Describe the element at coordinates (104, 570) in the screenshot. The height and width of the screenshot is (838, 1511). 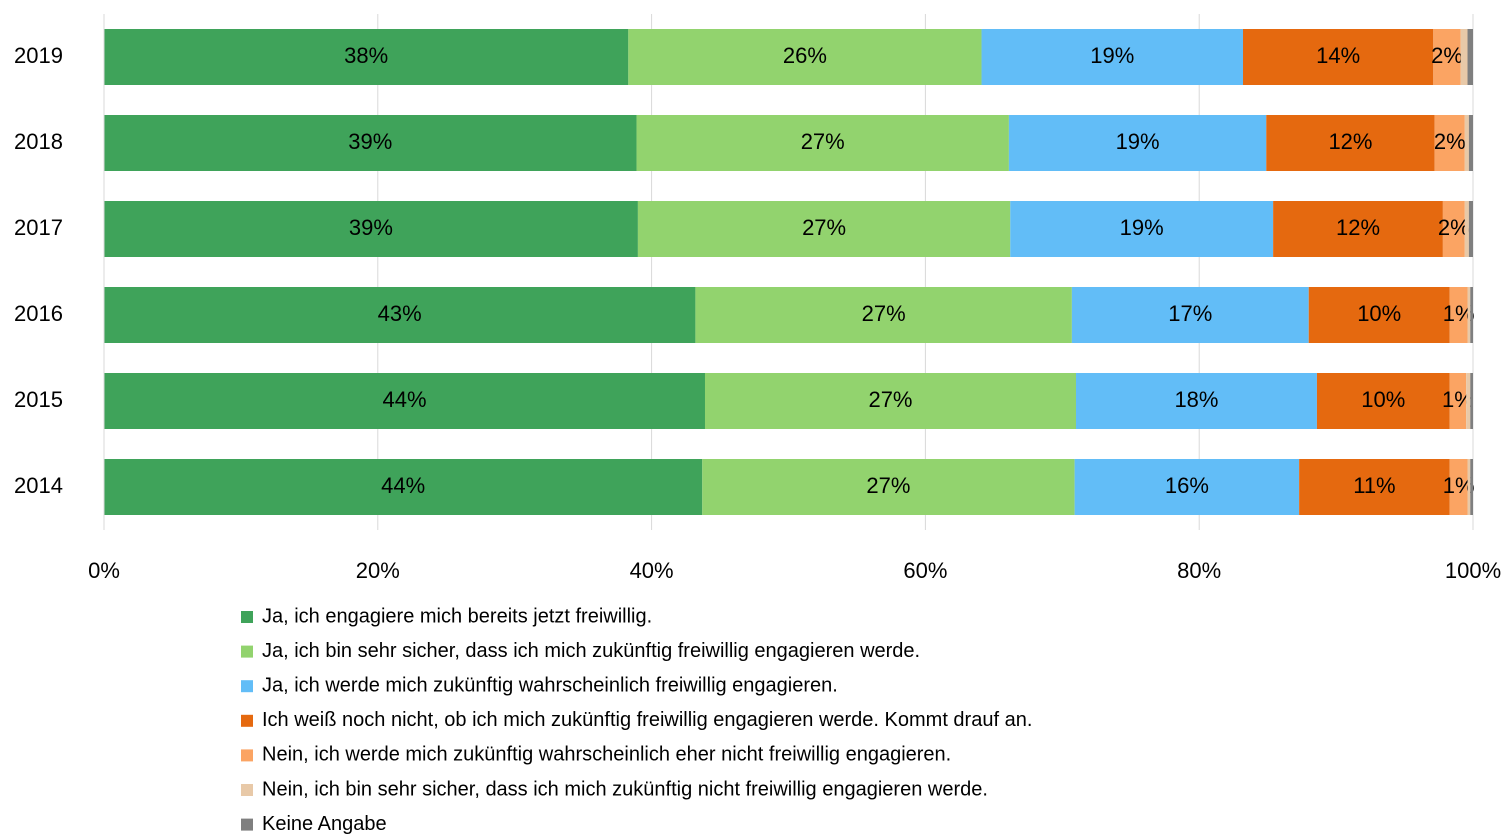
I see `x-tick-label: 0%` at that location.